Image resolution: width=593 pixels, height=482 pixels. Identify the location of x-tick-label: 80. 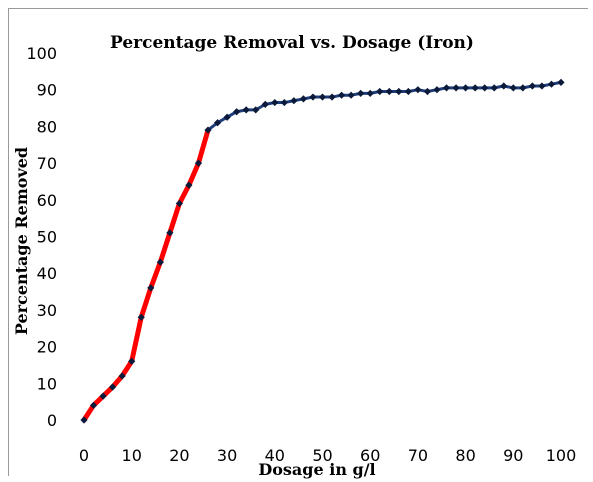
(465, 455).